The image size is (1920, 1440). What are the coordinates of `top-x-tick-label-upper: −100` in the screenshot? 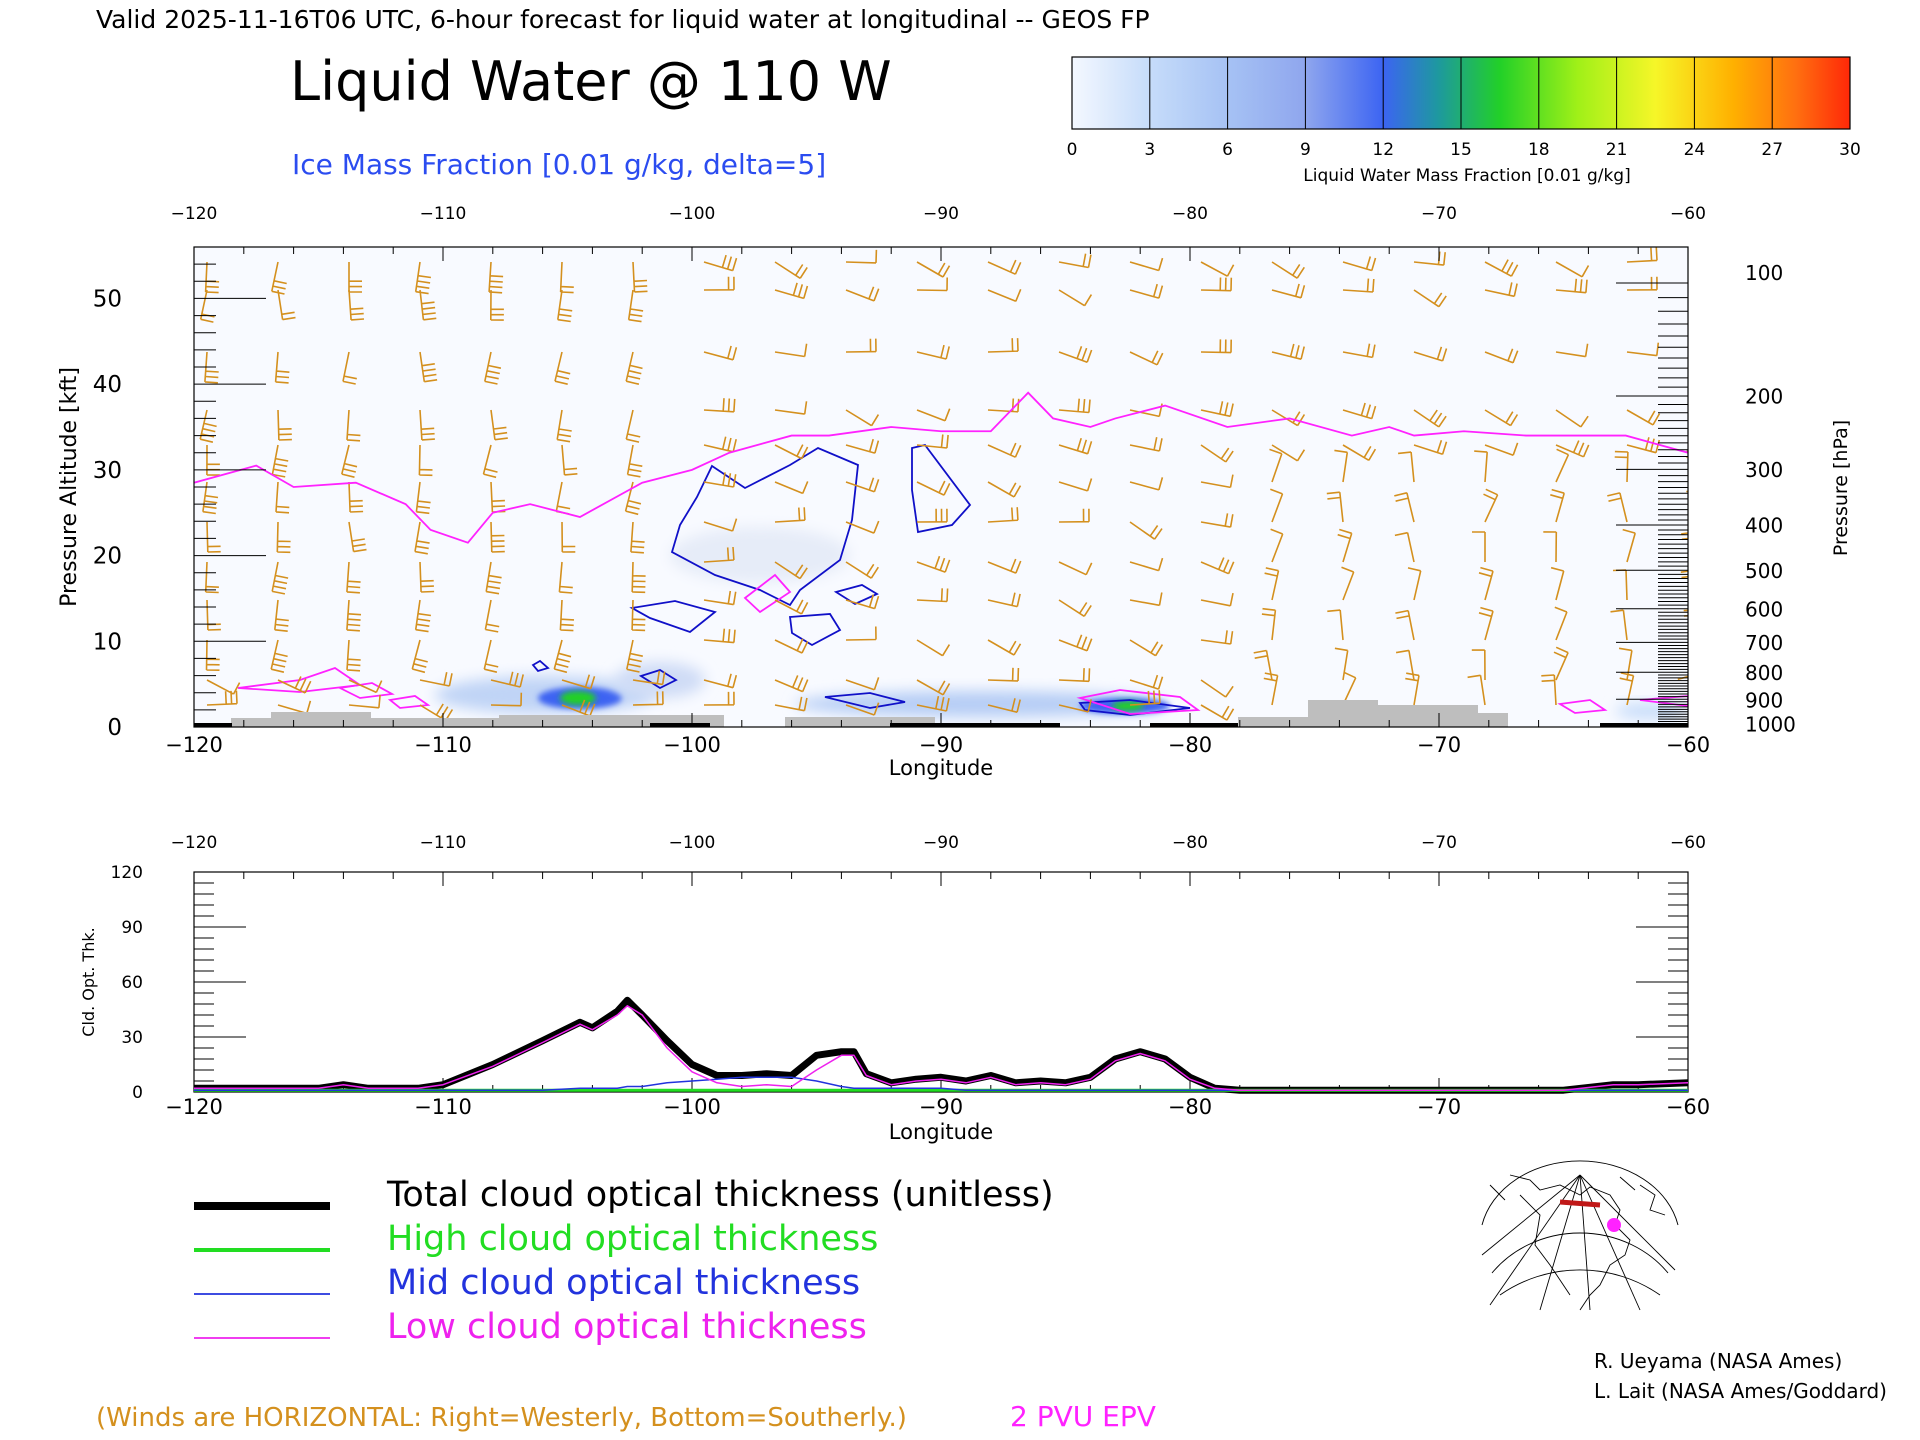 It's located at (692, 214).